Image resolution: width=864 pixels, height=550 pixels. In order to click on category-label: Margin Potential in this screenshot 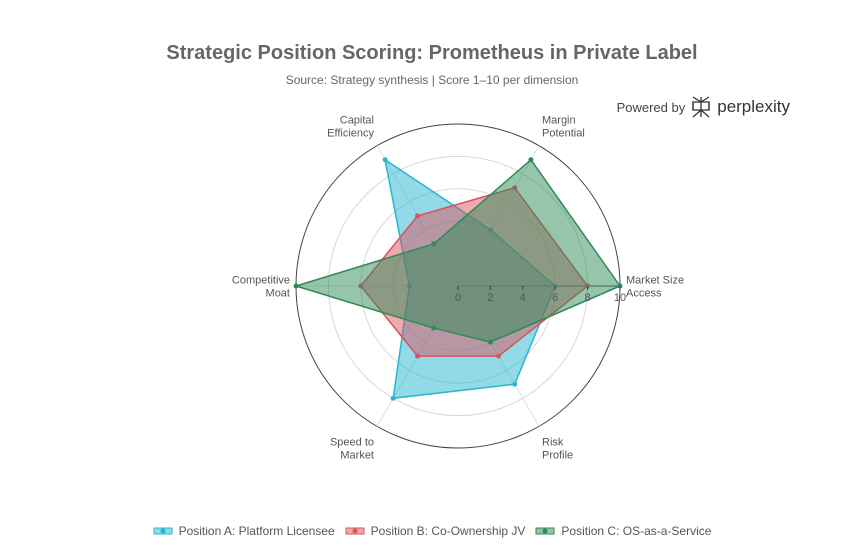, I will do `click(563, 127)`.